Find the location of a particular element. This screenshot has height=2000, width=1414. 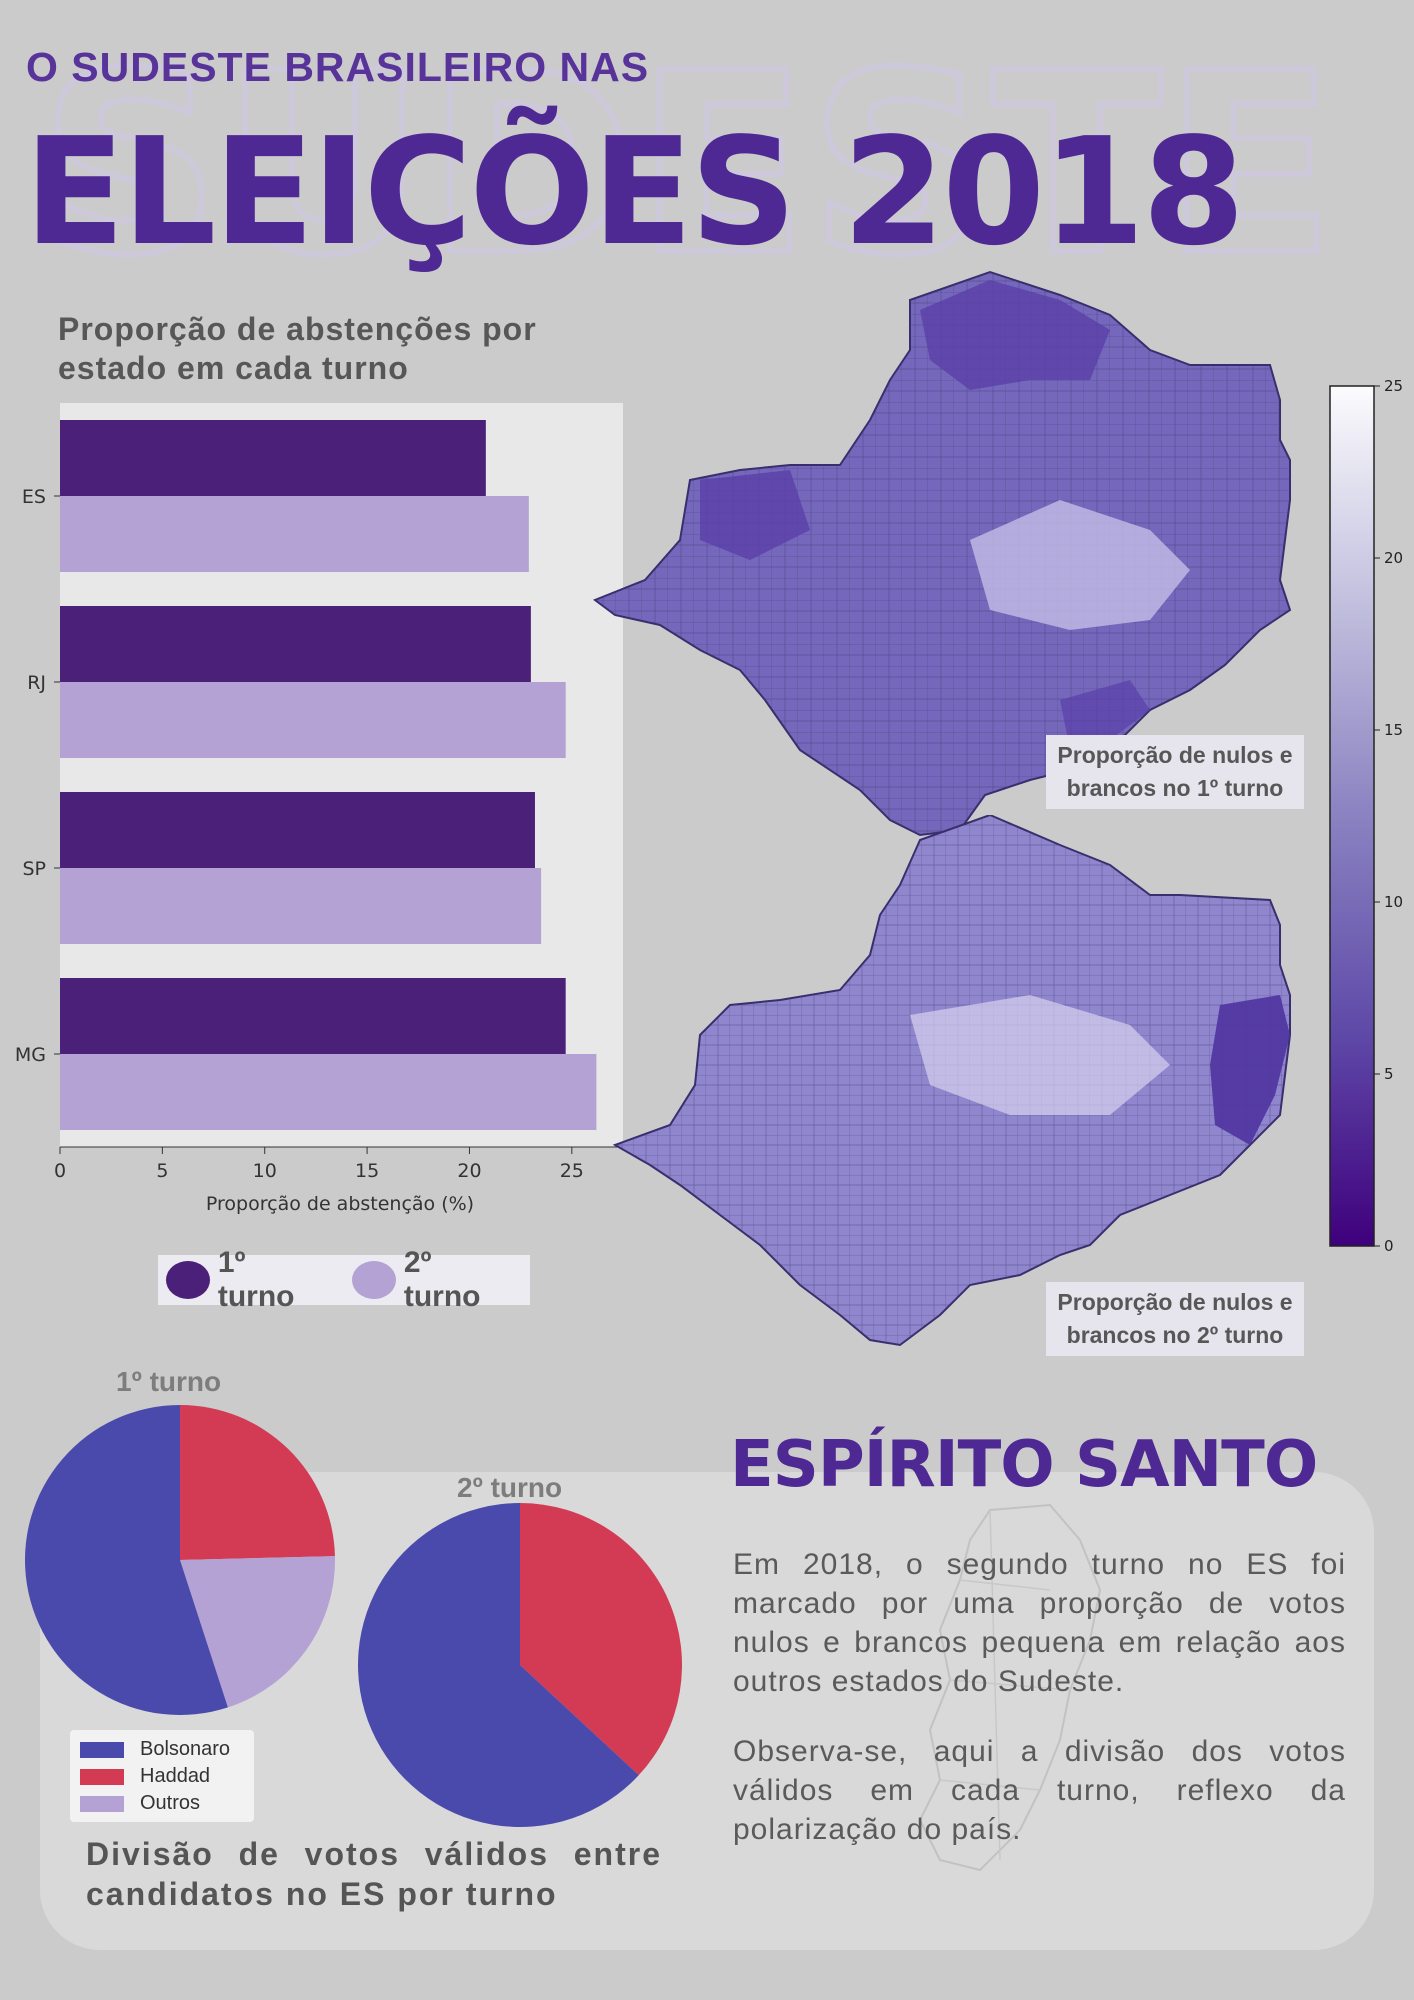

colorbar-tick-5: 5 is located at coordinates (1389, 1074).